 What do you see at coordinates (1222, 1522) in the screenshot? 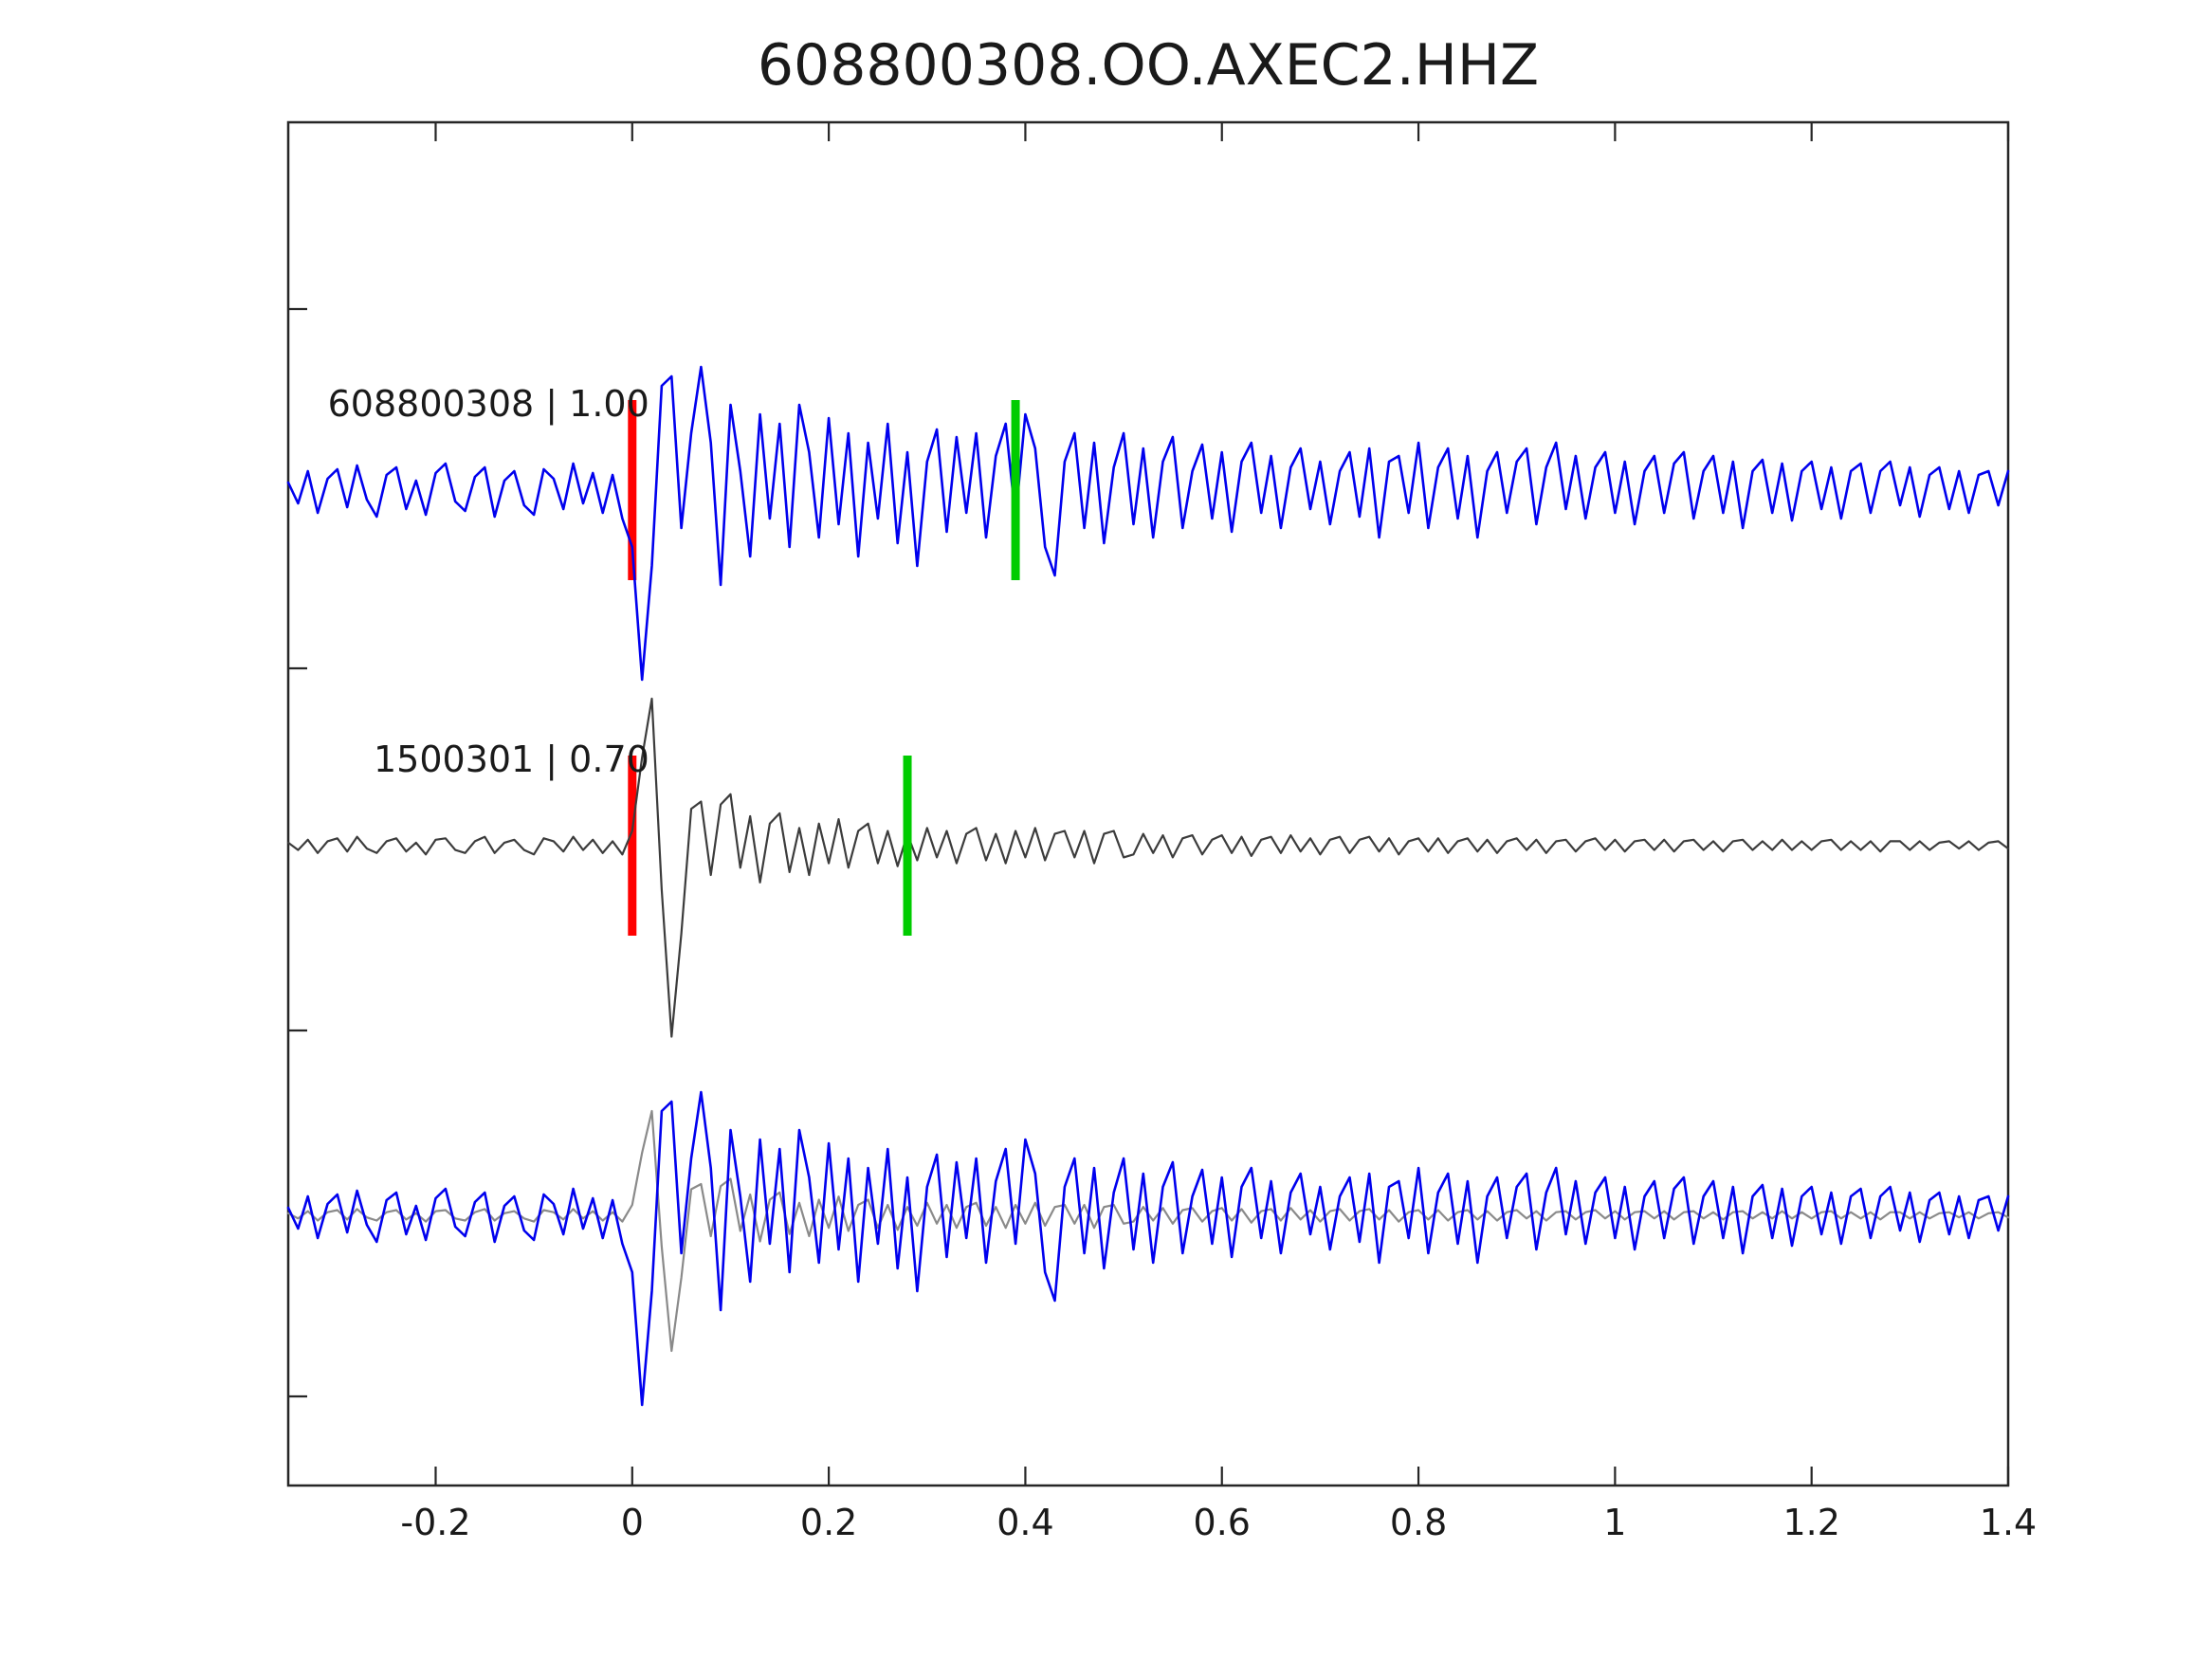
I see `x-tick-label: 0.6` at bounding box center [1222, 1522].